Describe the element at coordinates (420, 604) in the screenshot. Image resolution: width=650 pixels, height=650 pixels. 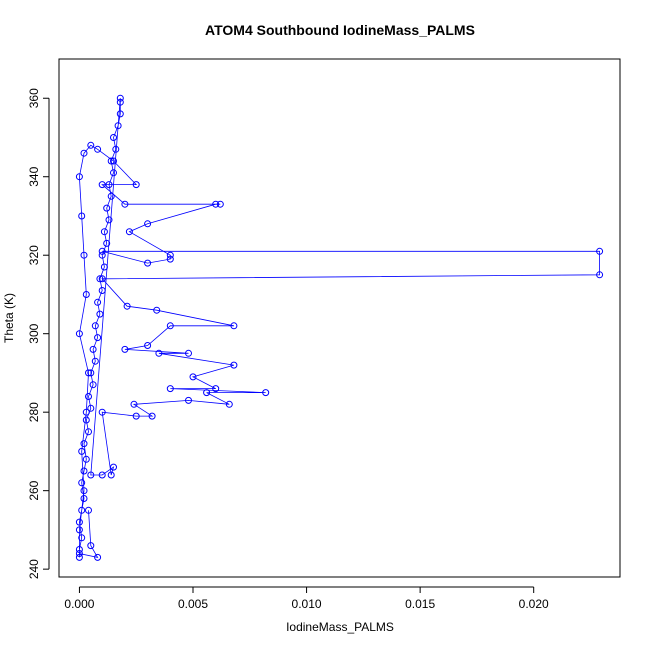
I see `x-tick-label: 0.015` at that location.